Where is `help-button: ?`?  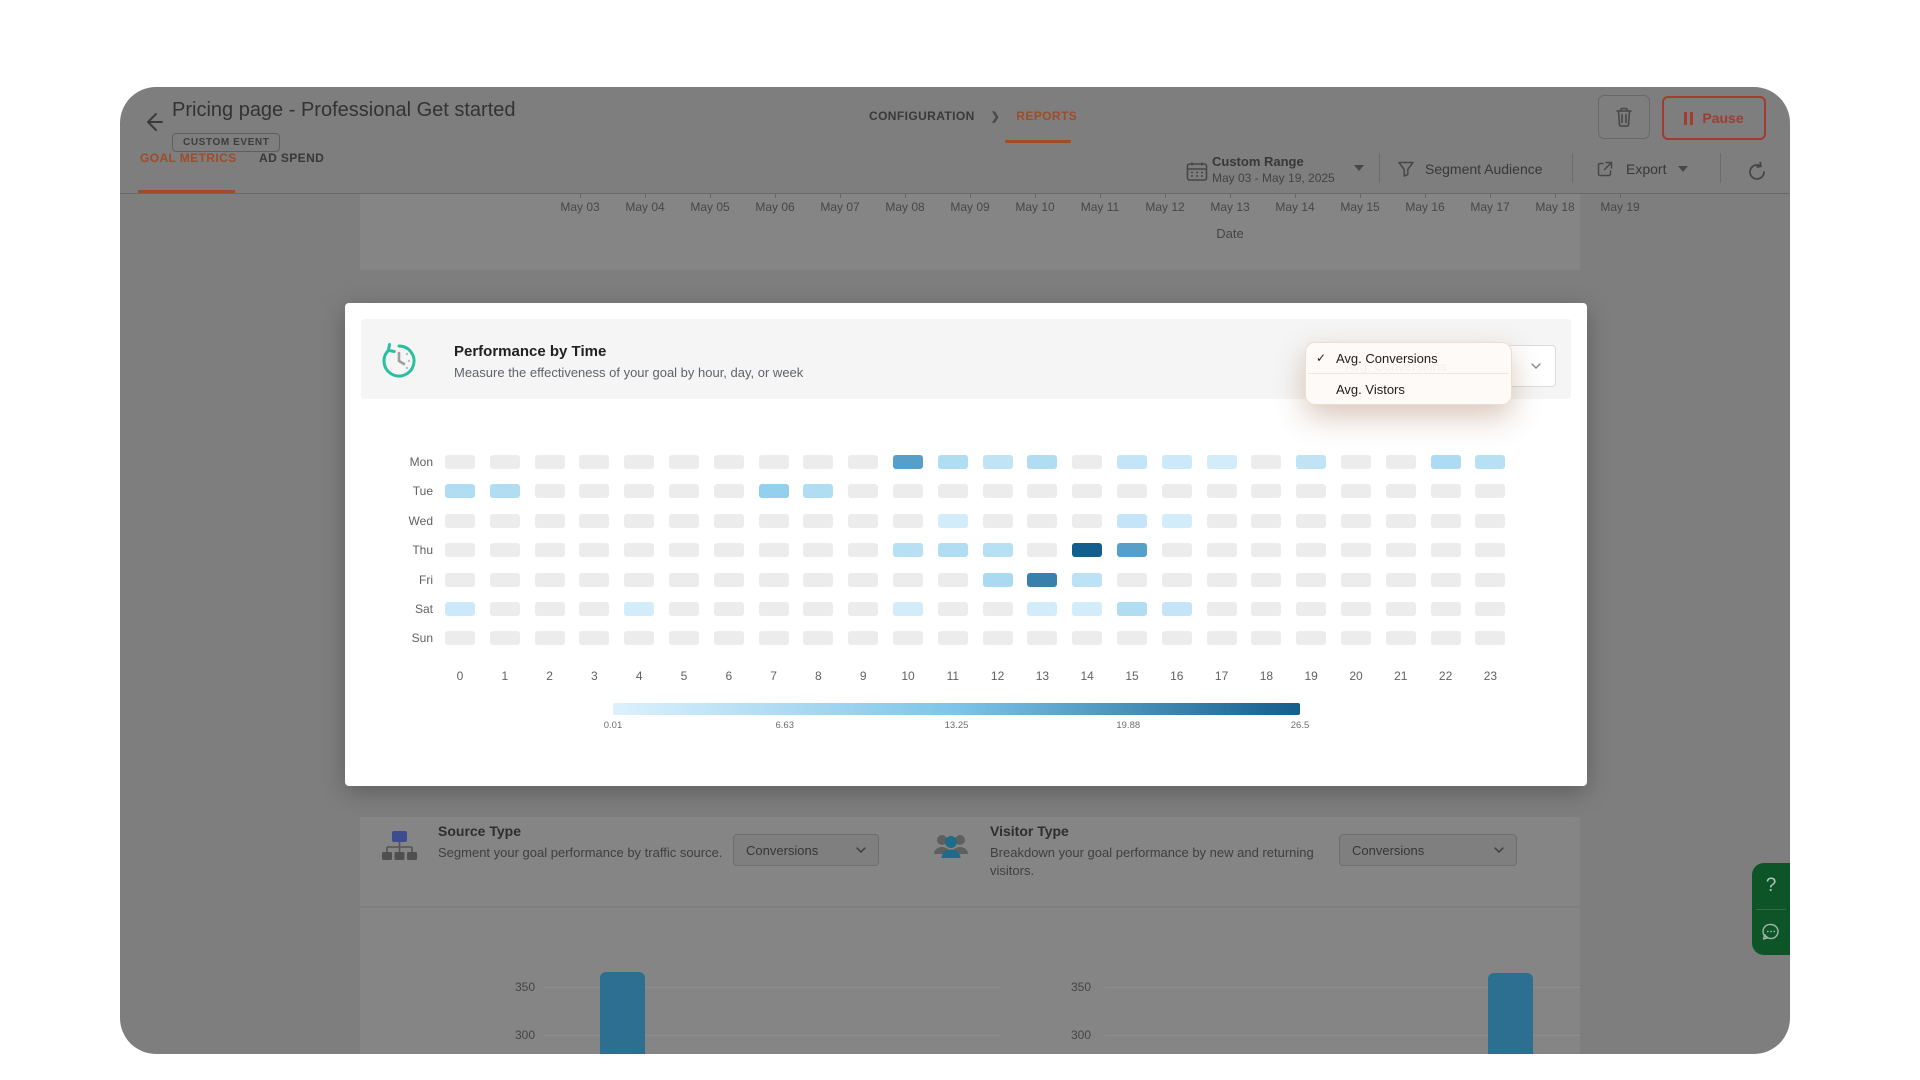
help-button: ? is located at coordinates (1771, 886).